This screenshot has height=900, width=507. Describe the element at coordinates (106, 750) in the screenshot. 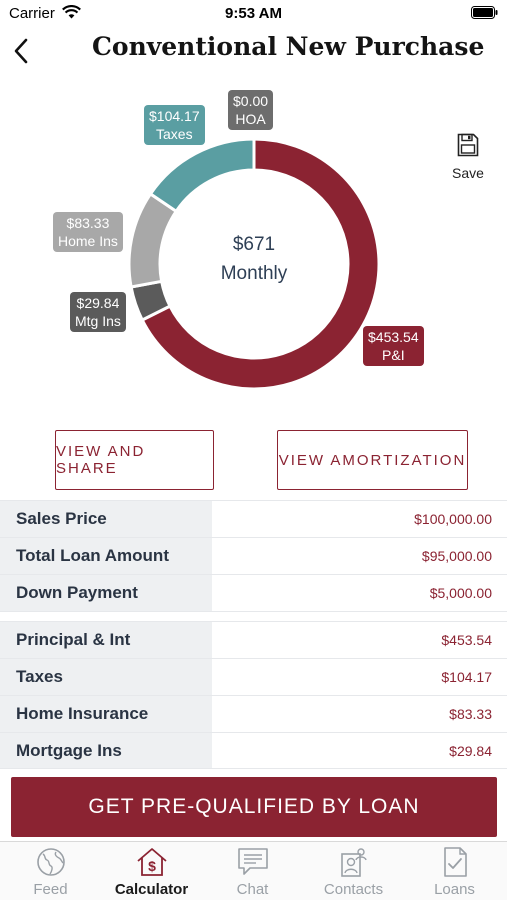

I see `row-label: Mortgage Ins` at that location.